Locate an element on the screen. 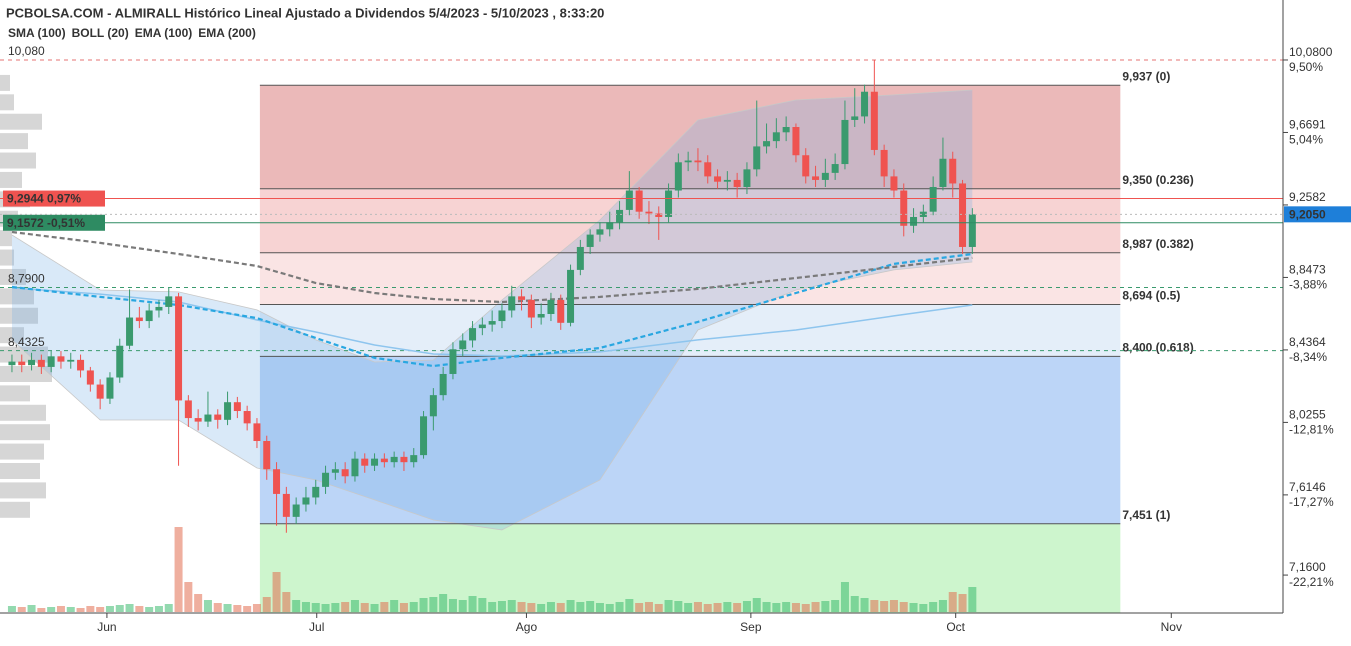 Image resolution: width=1351 pixels, height=646 pixels. y-tick-pct: -17,27% is located at coordinates (1311, 502).